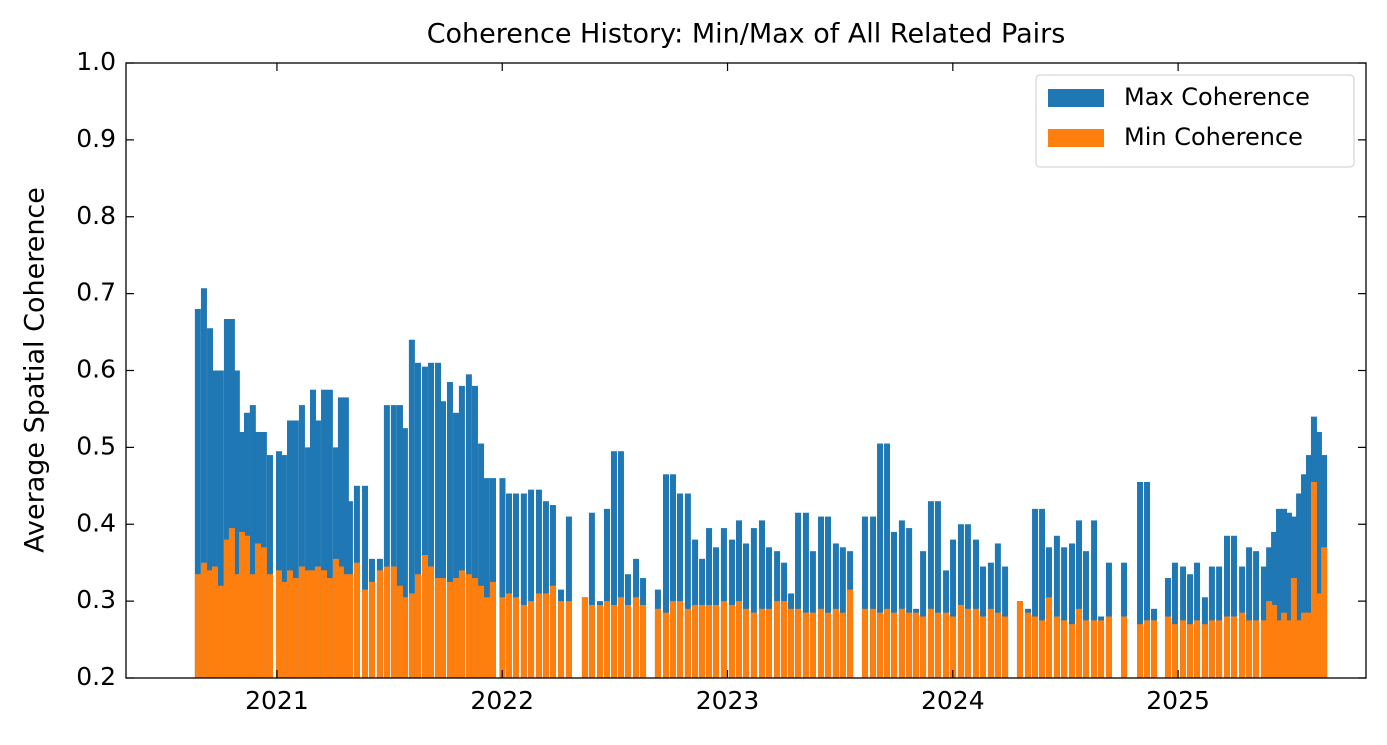 Image resolution: width=1387 pixels, height=745 pixels. What do you see at coordinates (1195, 121) in the screenshot?
I see `legend: Max Coherence Min Coherence` at bounding box center [1195, 121].